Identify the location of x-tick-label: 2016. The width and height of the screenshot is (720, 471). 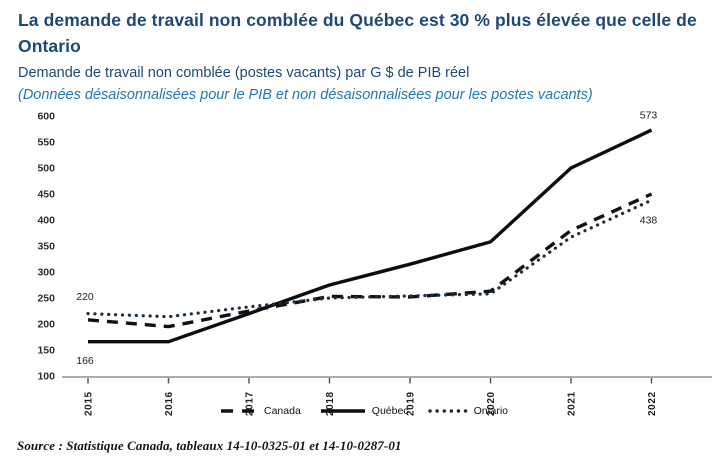
(169, 403).